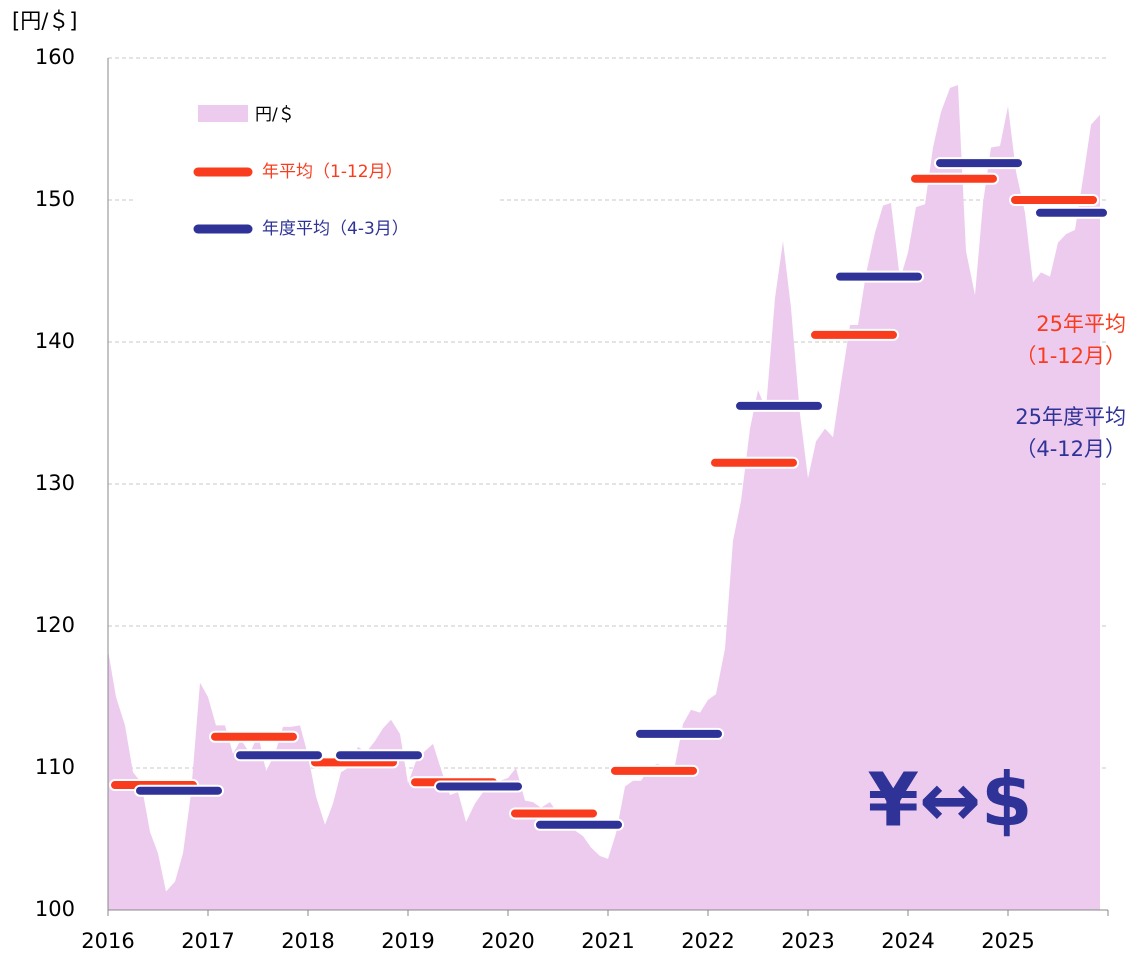  What do you see at coordinates (950, 801) in the screenshot?
I see `logo: ¥↔$` at bounding box center [950, 801].